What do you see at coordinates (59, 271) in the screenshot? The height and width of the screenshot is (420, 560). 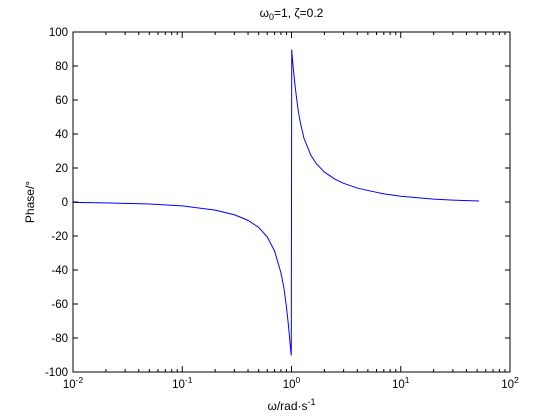 I see `y-tick-label: -40` at bounding box center [59, 271].